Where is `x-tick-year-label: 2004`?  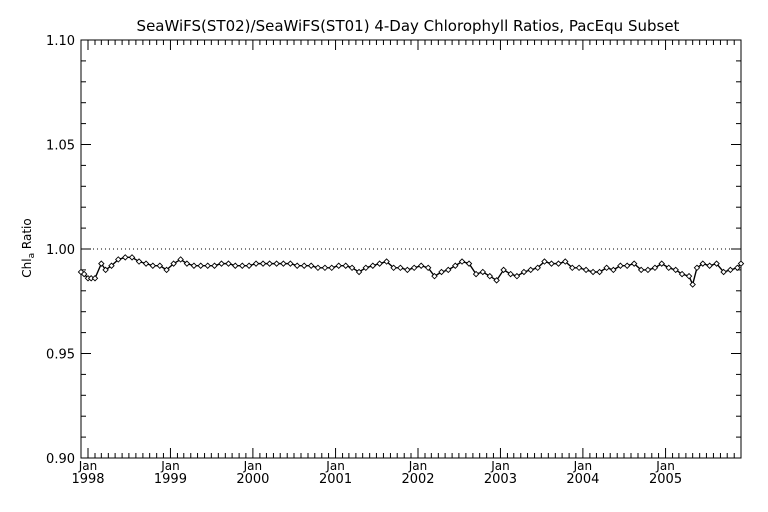
x-tick-year-label: 2004 is located at coordinates (582, 479).